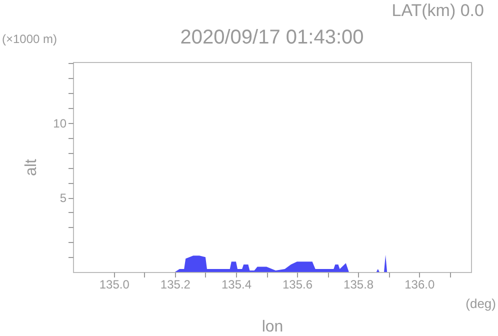  What do you see at coordinates (31, 167) in the screenshot?
I see `y-axis-title: alt` at bounding box center [31, 167].